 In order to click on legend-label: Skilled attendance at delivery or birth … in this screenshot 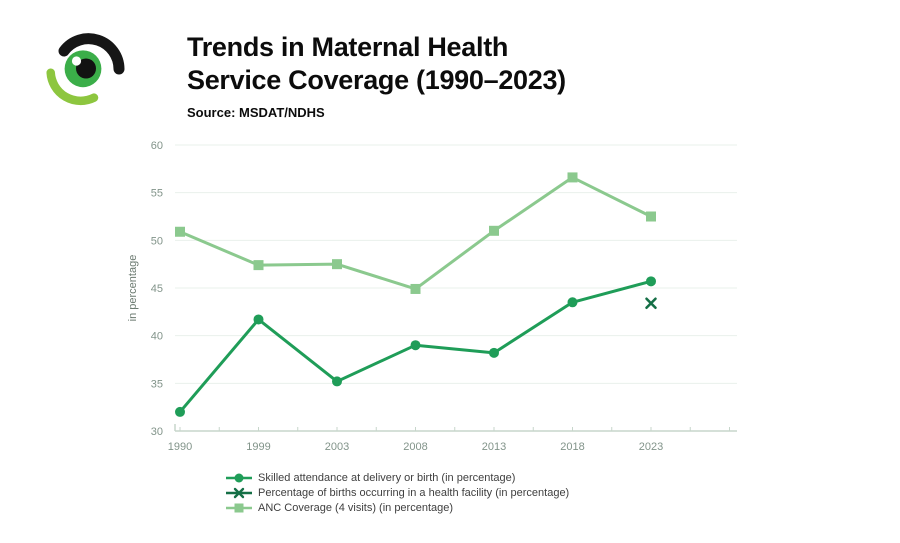, I will do `click(387, 478)`.